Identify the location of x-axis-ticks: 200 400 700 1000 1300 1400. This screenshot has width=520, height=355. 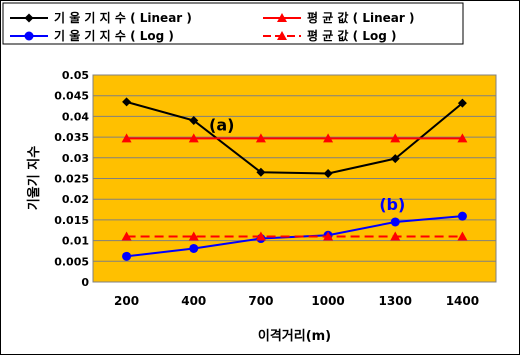
(296, 301).